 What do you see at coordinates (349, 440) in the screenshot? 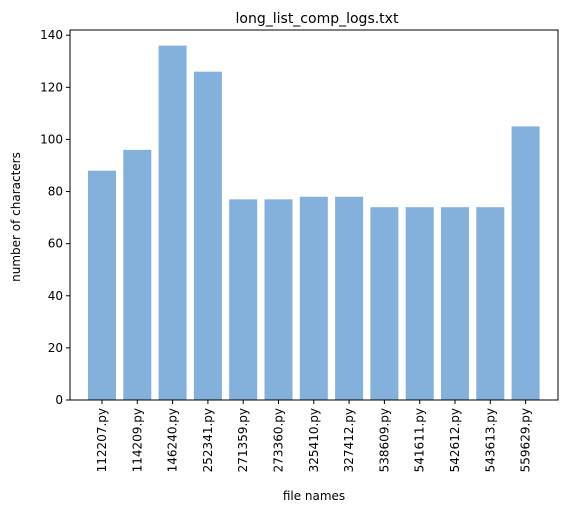
I see `x-tick-label: 327412.py` at bounding box center [349, 440].